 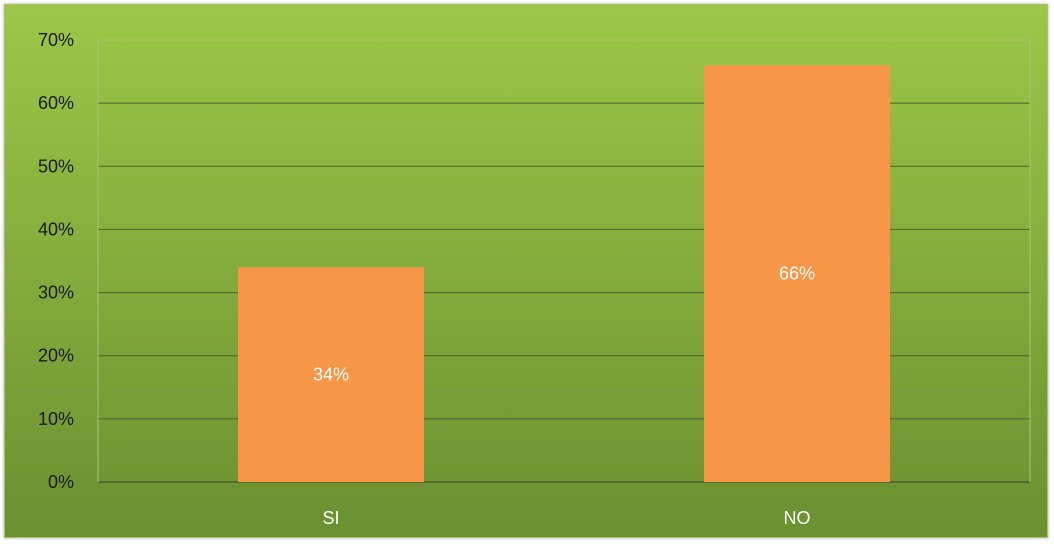 What do you see at coordinates (56, 166) in the screenshot?
I see `y-tick-label: 50%` at bounding box center [56, 166].